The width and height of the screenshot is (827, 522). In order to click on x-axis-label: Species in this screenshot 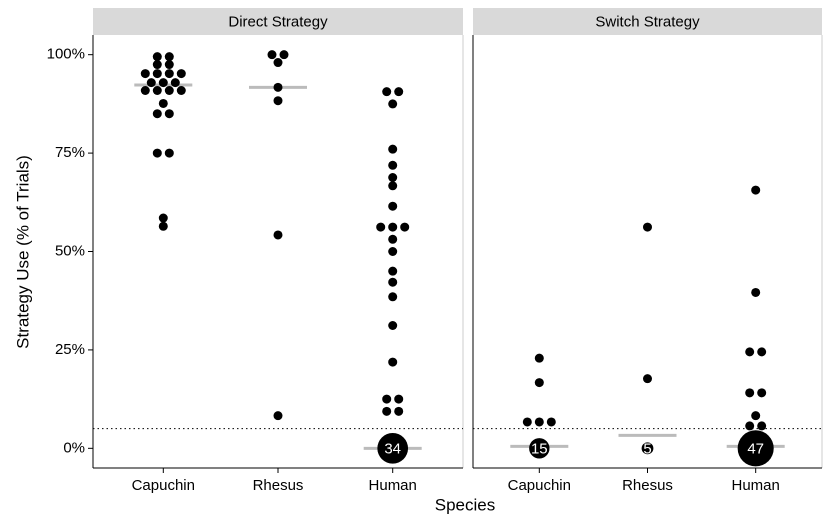, I will do `click(465, 504)`.